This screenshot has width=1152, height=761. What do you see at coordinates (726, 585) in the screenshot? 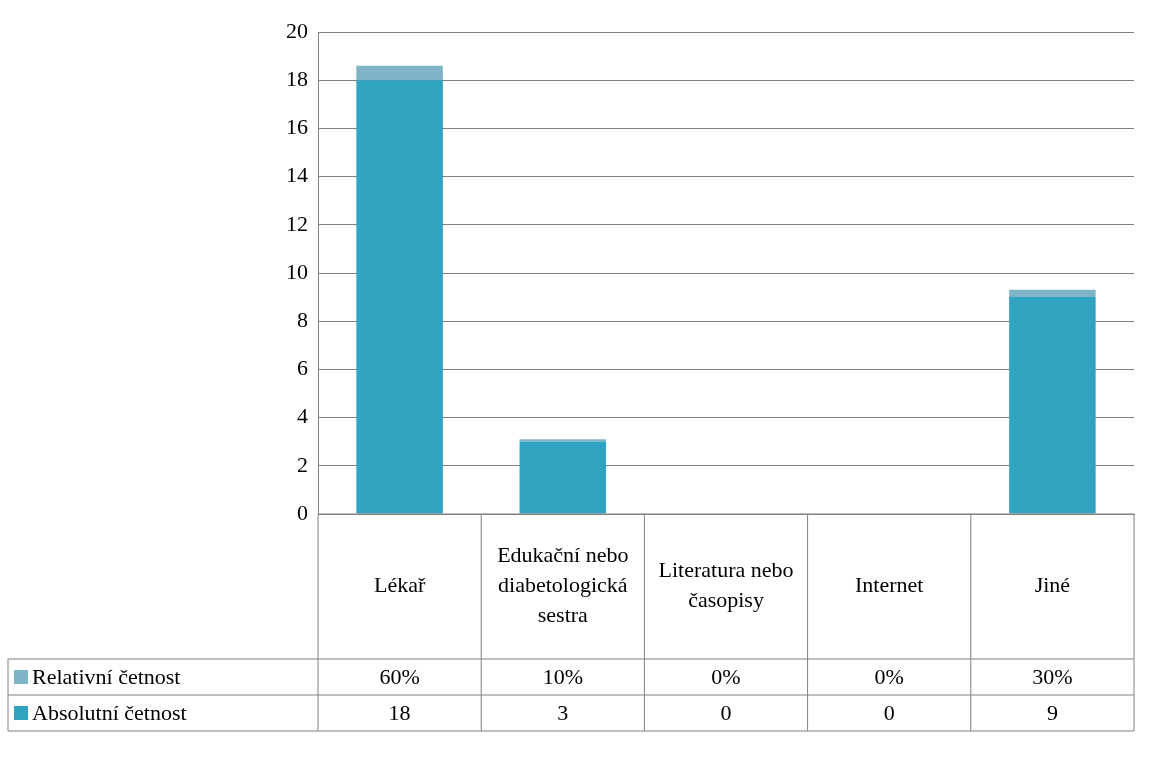
I see `x-tick-label: Literatura nebo časopisy` at bounding box center [726, 585].